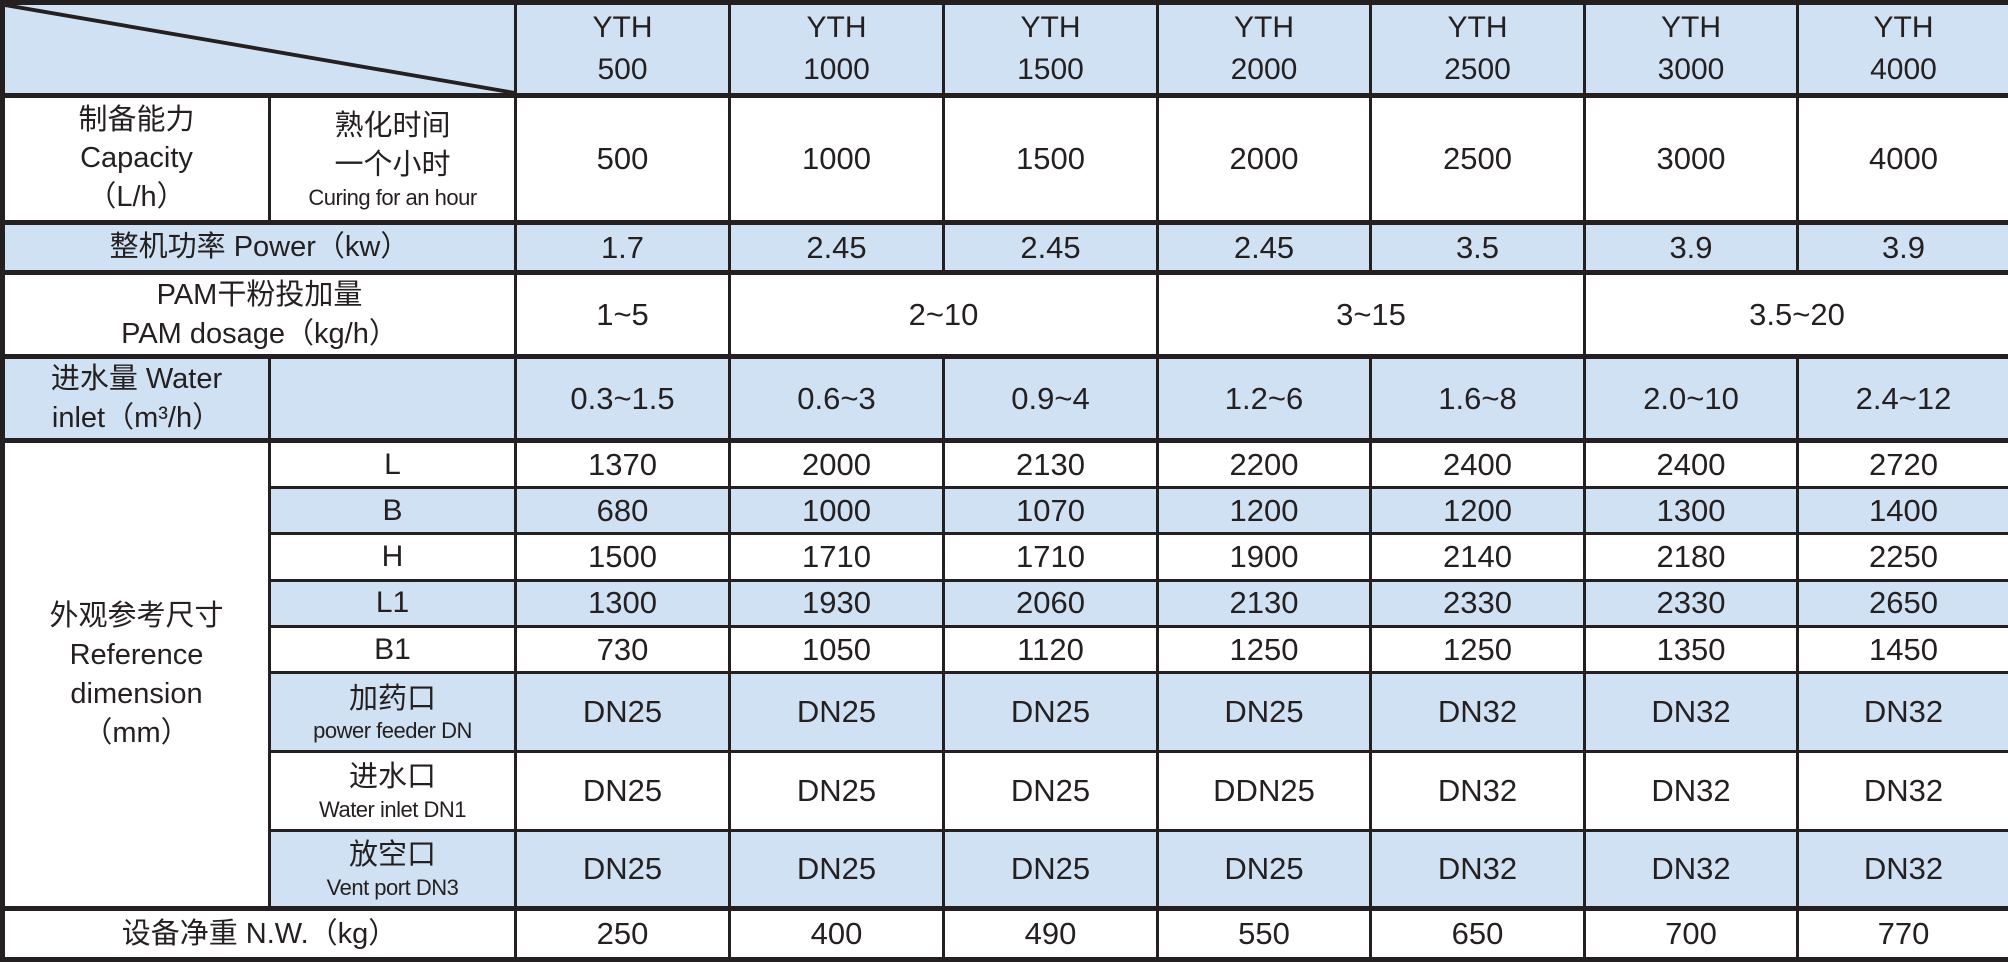 The width and height of the screenshot is (2008, 962). I want to click on capacity-value-cell: 500, so click(622, 158).